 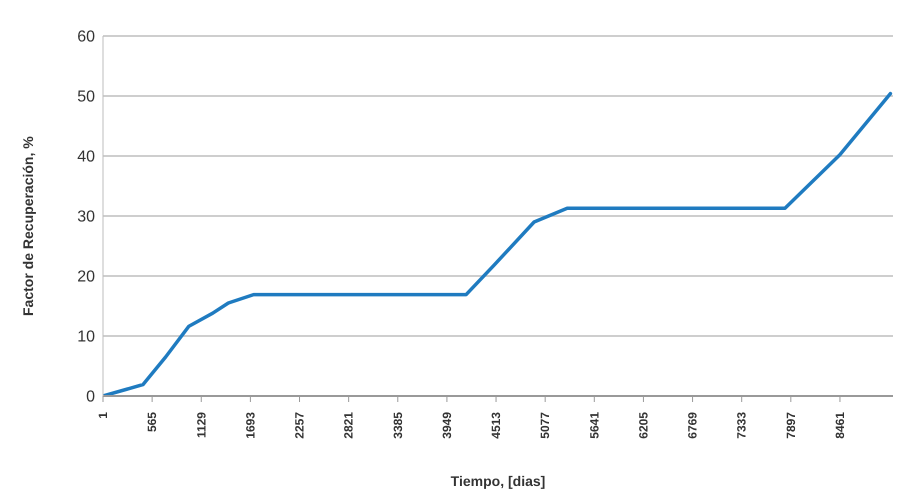 What do you see at coordinates (397, 425) in the screenshot?
I see `x-tick-label: 3385` at bounding box center [397, 425].